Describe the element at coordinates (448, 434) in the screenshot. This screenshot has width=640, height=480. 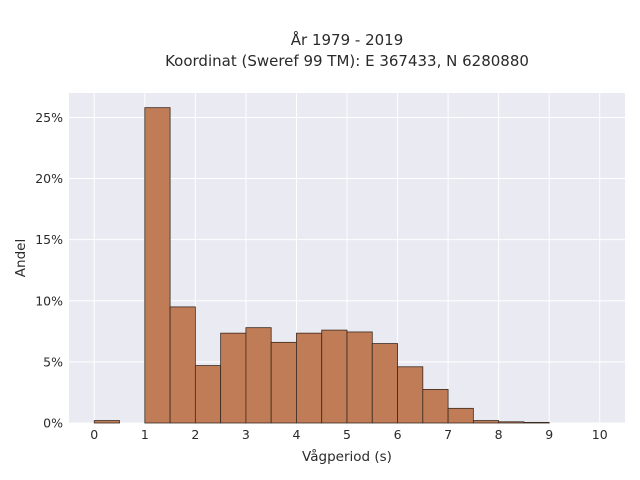
I see `x-tick-label-7: 7` at that location.